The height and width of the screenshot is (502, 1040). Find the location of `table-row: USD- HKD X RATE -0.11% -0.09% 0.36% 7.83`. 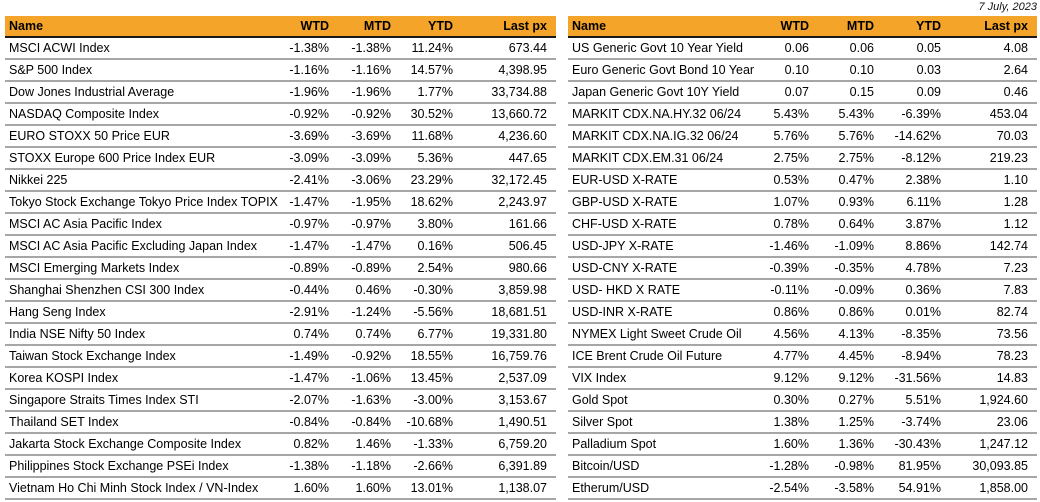

table-row: USD- HKD X RATE -0.11% -0.09% 0.36% 7.83 is located at coordinates (802, 290).